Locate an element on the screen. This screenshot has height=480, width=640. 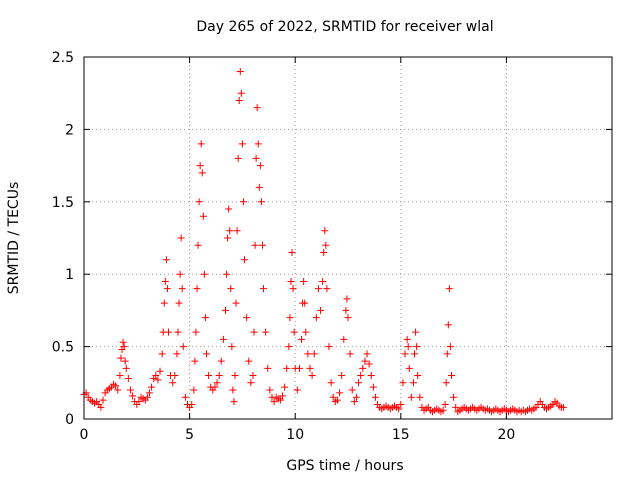
y-axis-label: SRMTID / TECUs is located at coordinates (14, 238).